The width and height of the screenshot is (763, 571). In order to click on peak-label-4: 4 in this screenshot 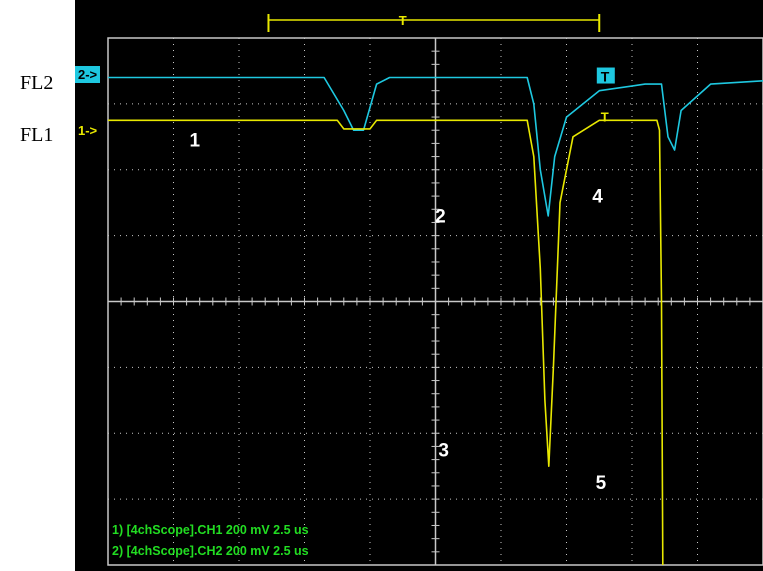, I will do `click(597, 197)`.